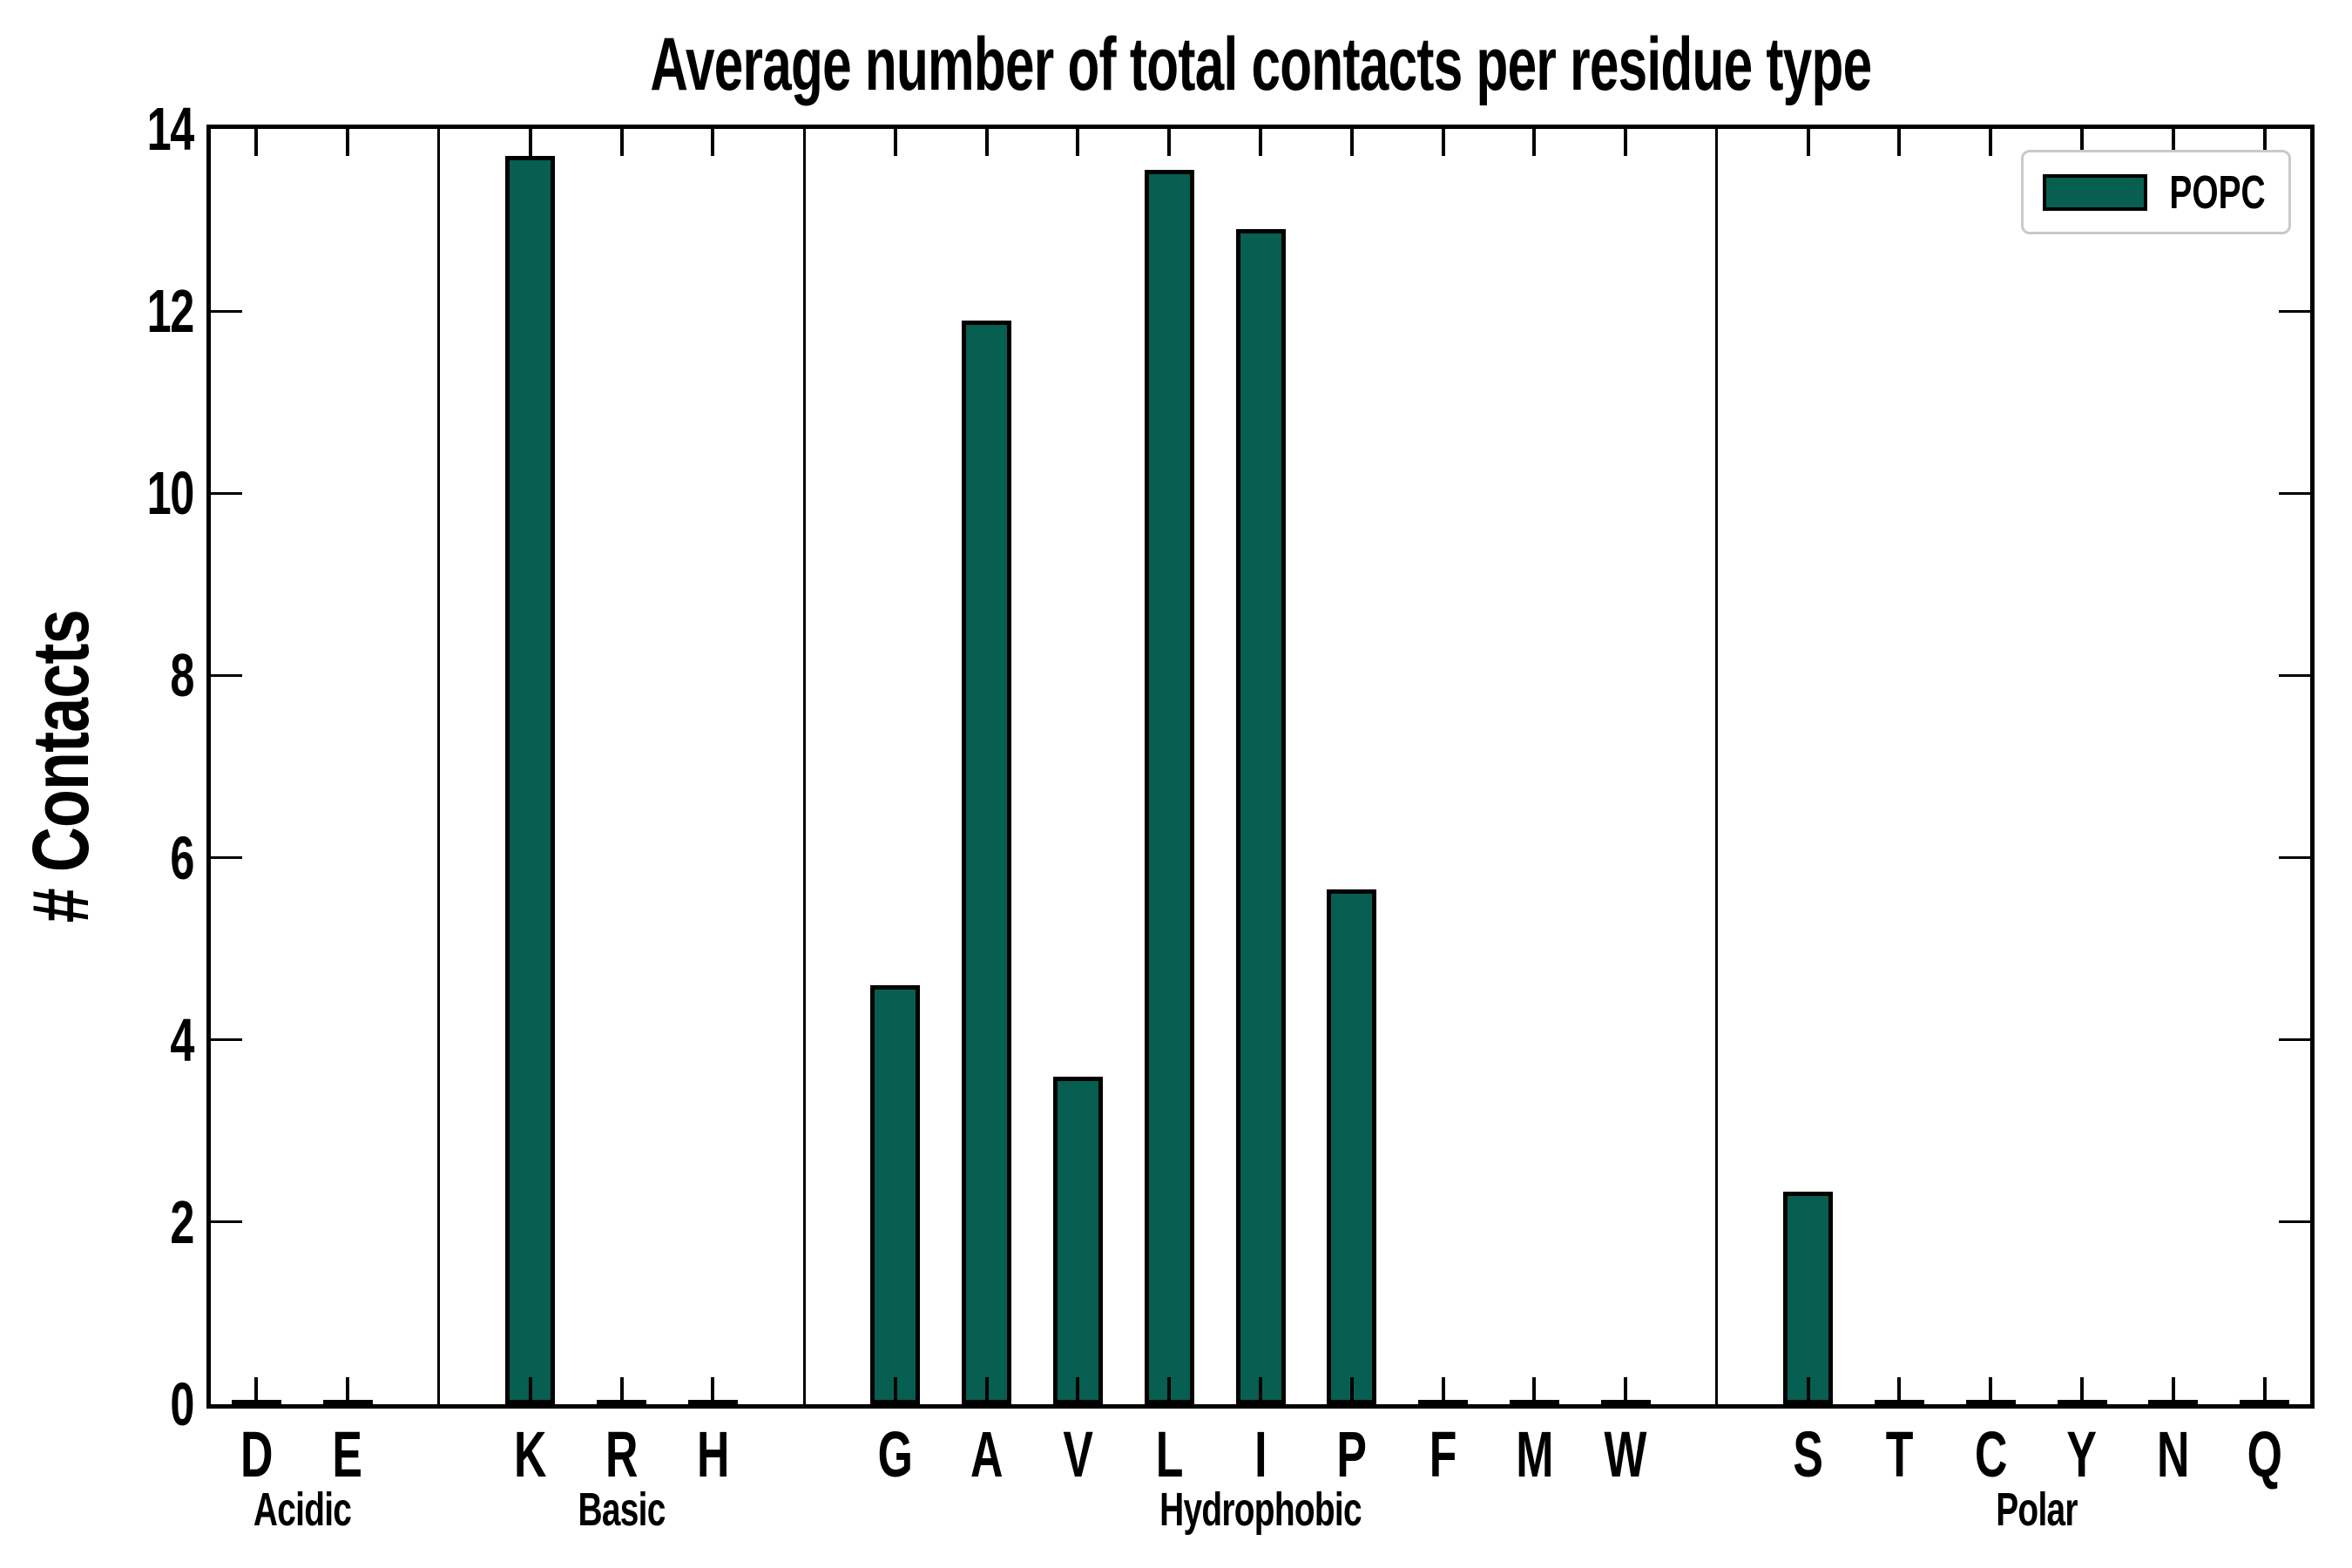  I want to click on group-label-text: Acidic, so click(302, 1510).